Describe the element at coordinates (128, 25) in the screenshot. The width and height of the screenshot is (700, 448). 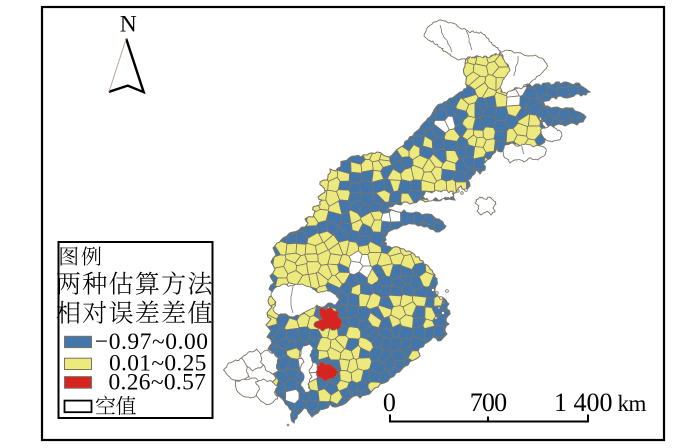
I see `svg-text: N` at that location.